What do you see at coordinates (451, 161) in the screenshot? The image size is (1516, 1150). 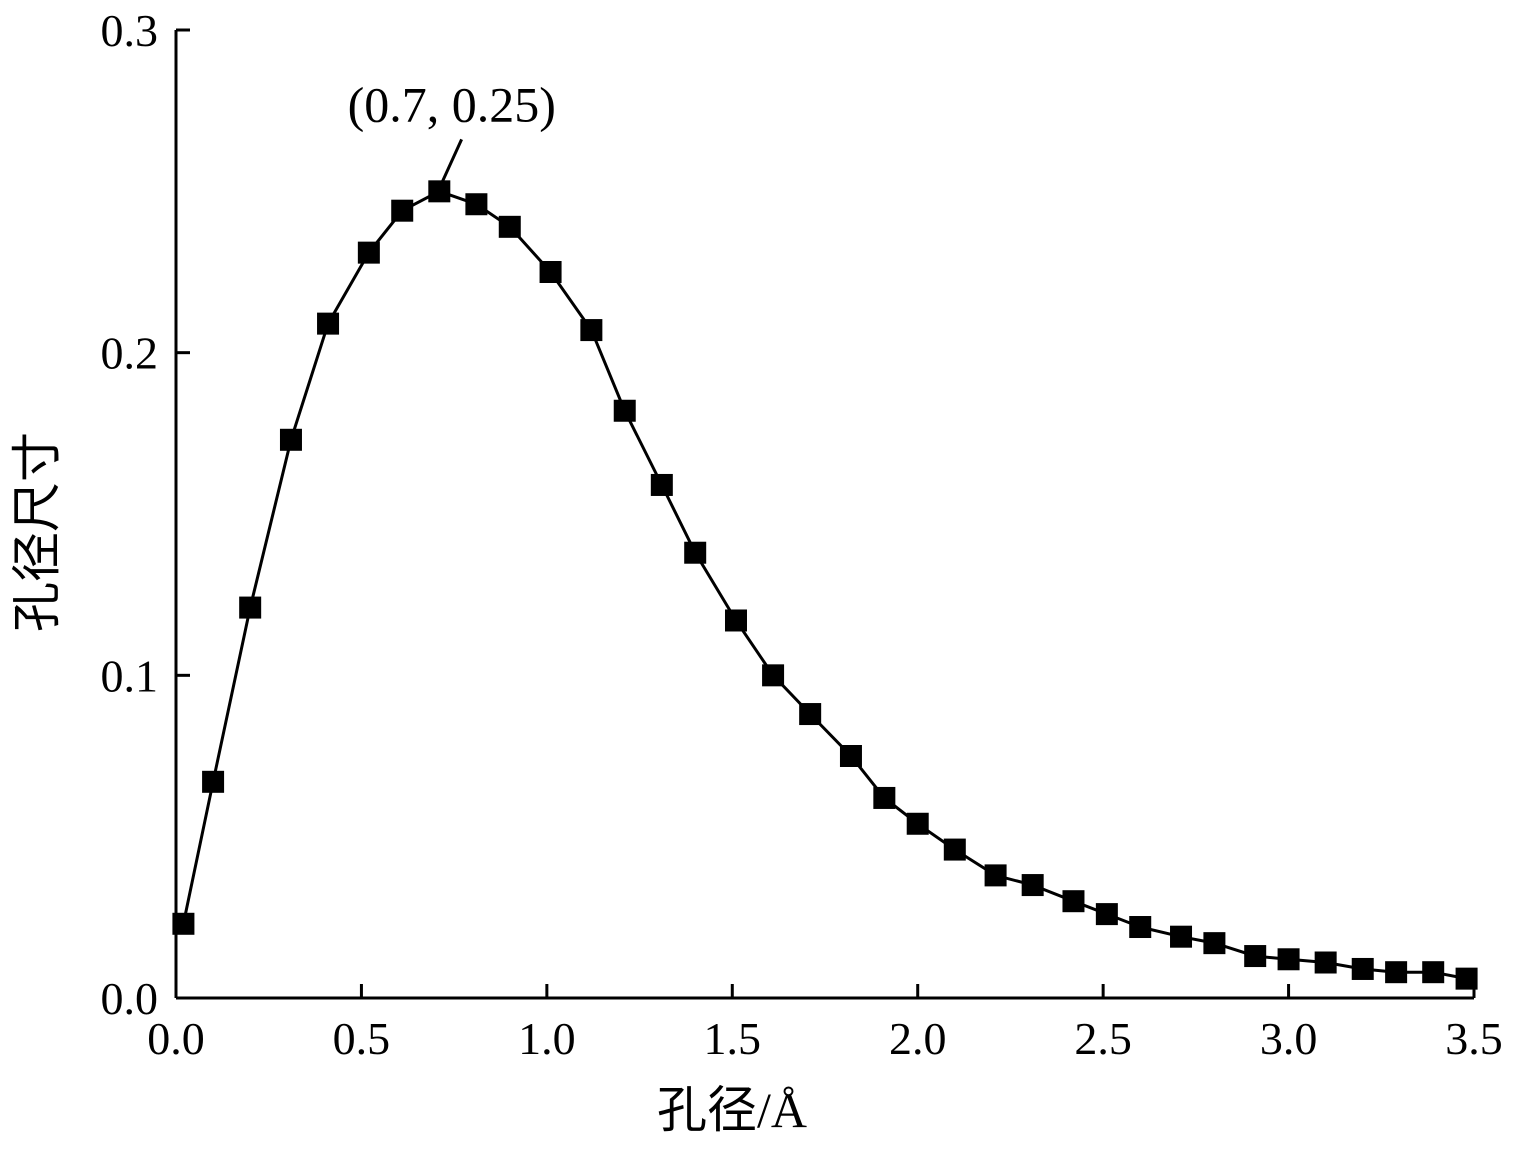 I see `annotation-leader-line` at bounding box center [451, 161].